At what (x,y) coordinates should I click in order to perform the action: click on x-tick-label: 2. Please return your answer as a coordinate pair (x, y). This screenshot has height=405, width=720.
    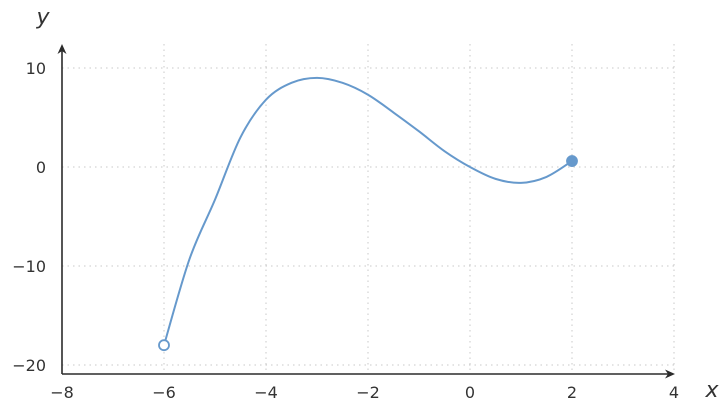
    Looking at the image, I should click on (572, 392).